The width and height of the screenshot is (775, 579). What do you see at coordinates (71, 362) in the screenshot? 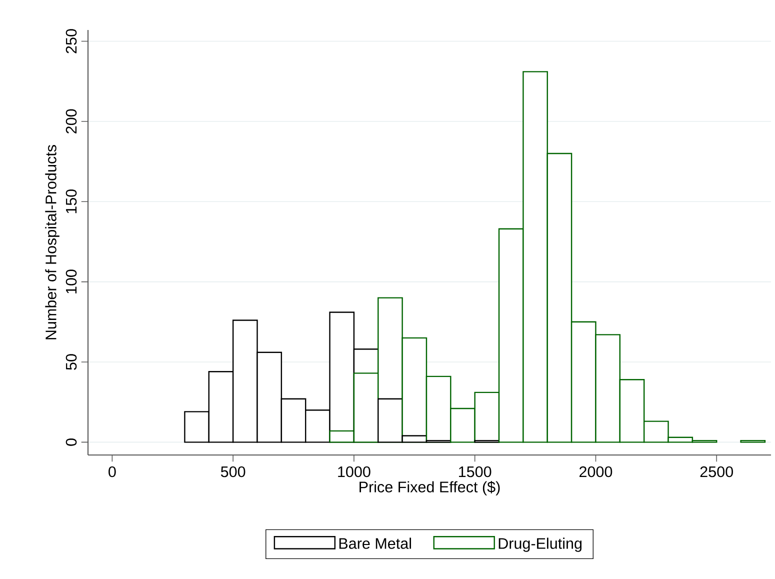
I see `y-tick-label: 50` at bounding box center [71, 362].